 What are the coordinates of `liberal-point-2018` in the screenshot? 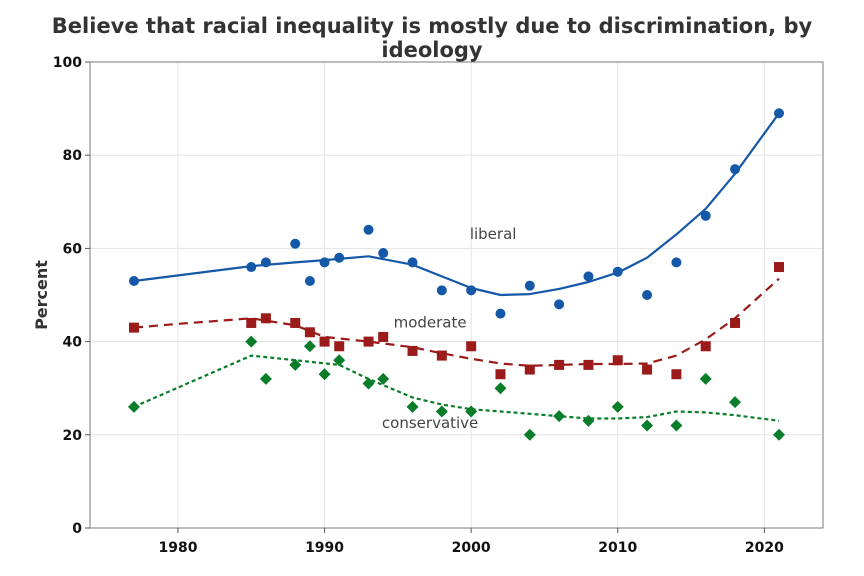 It's located at (735, 169).